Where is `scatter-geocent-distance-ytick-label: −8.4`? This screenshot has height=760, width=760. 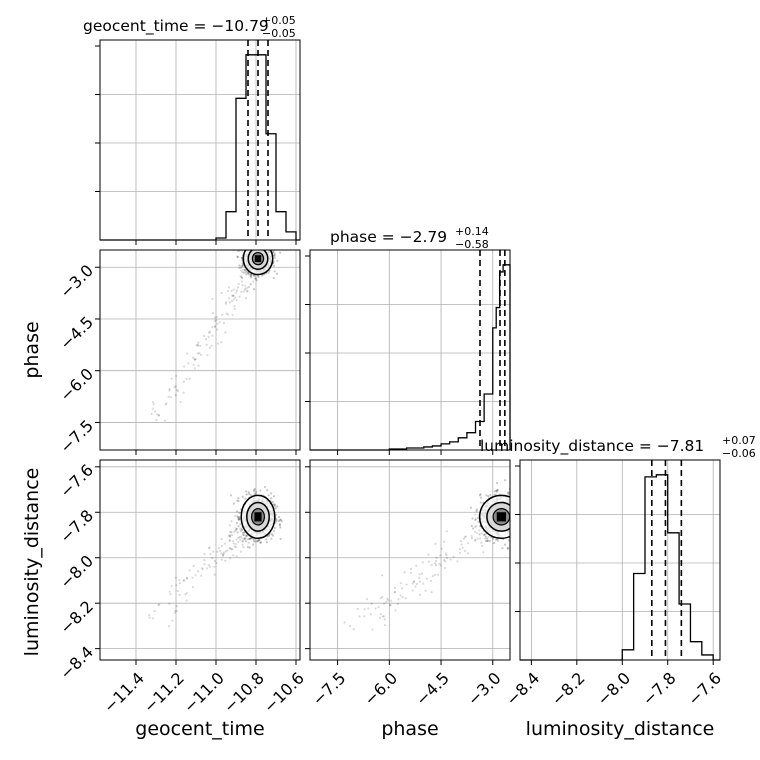 scatter-geocent-distance-ytick-label: −8.4 is located at coordinates (76, 662).